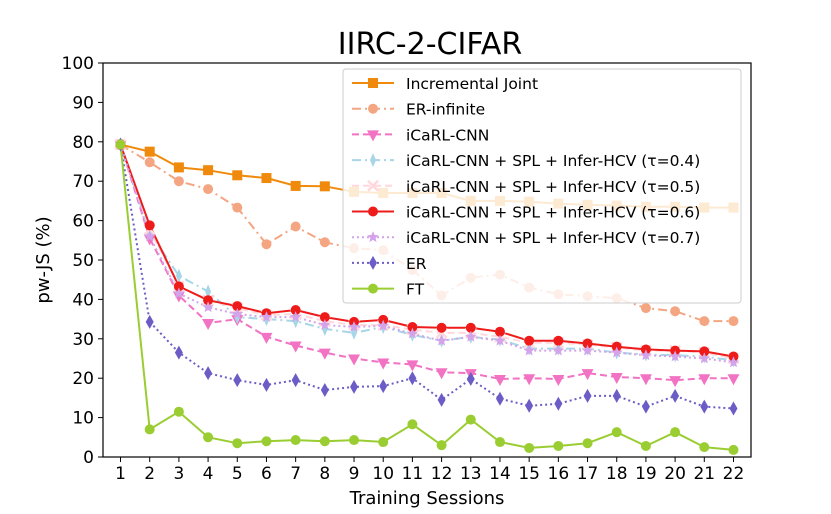 The image size is (831, 514). What do you see at coordinates (553, 213) in the screenshot?
I see `legend-label: iCaRL-CNN + SPL + Infer-HCV (τ=0.6)` at bounding box center [553, 213].